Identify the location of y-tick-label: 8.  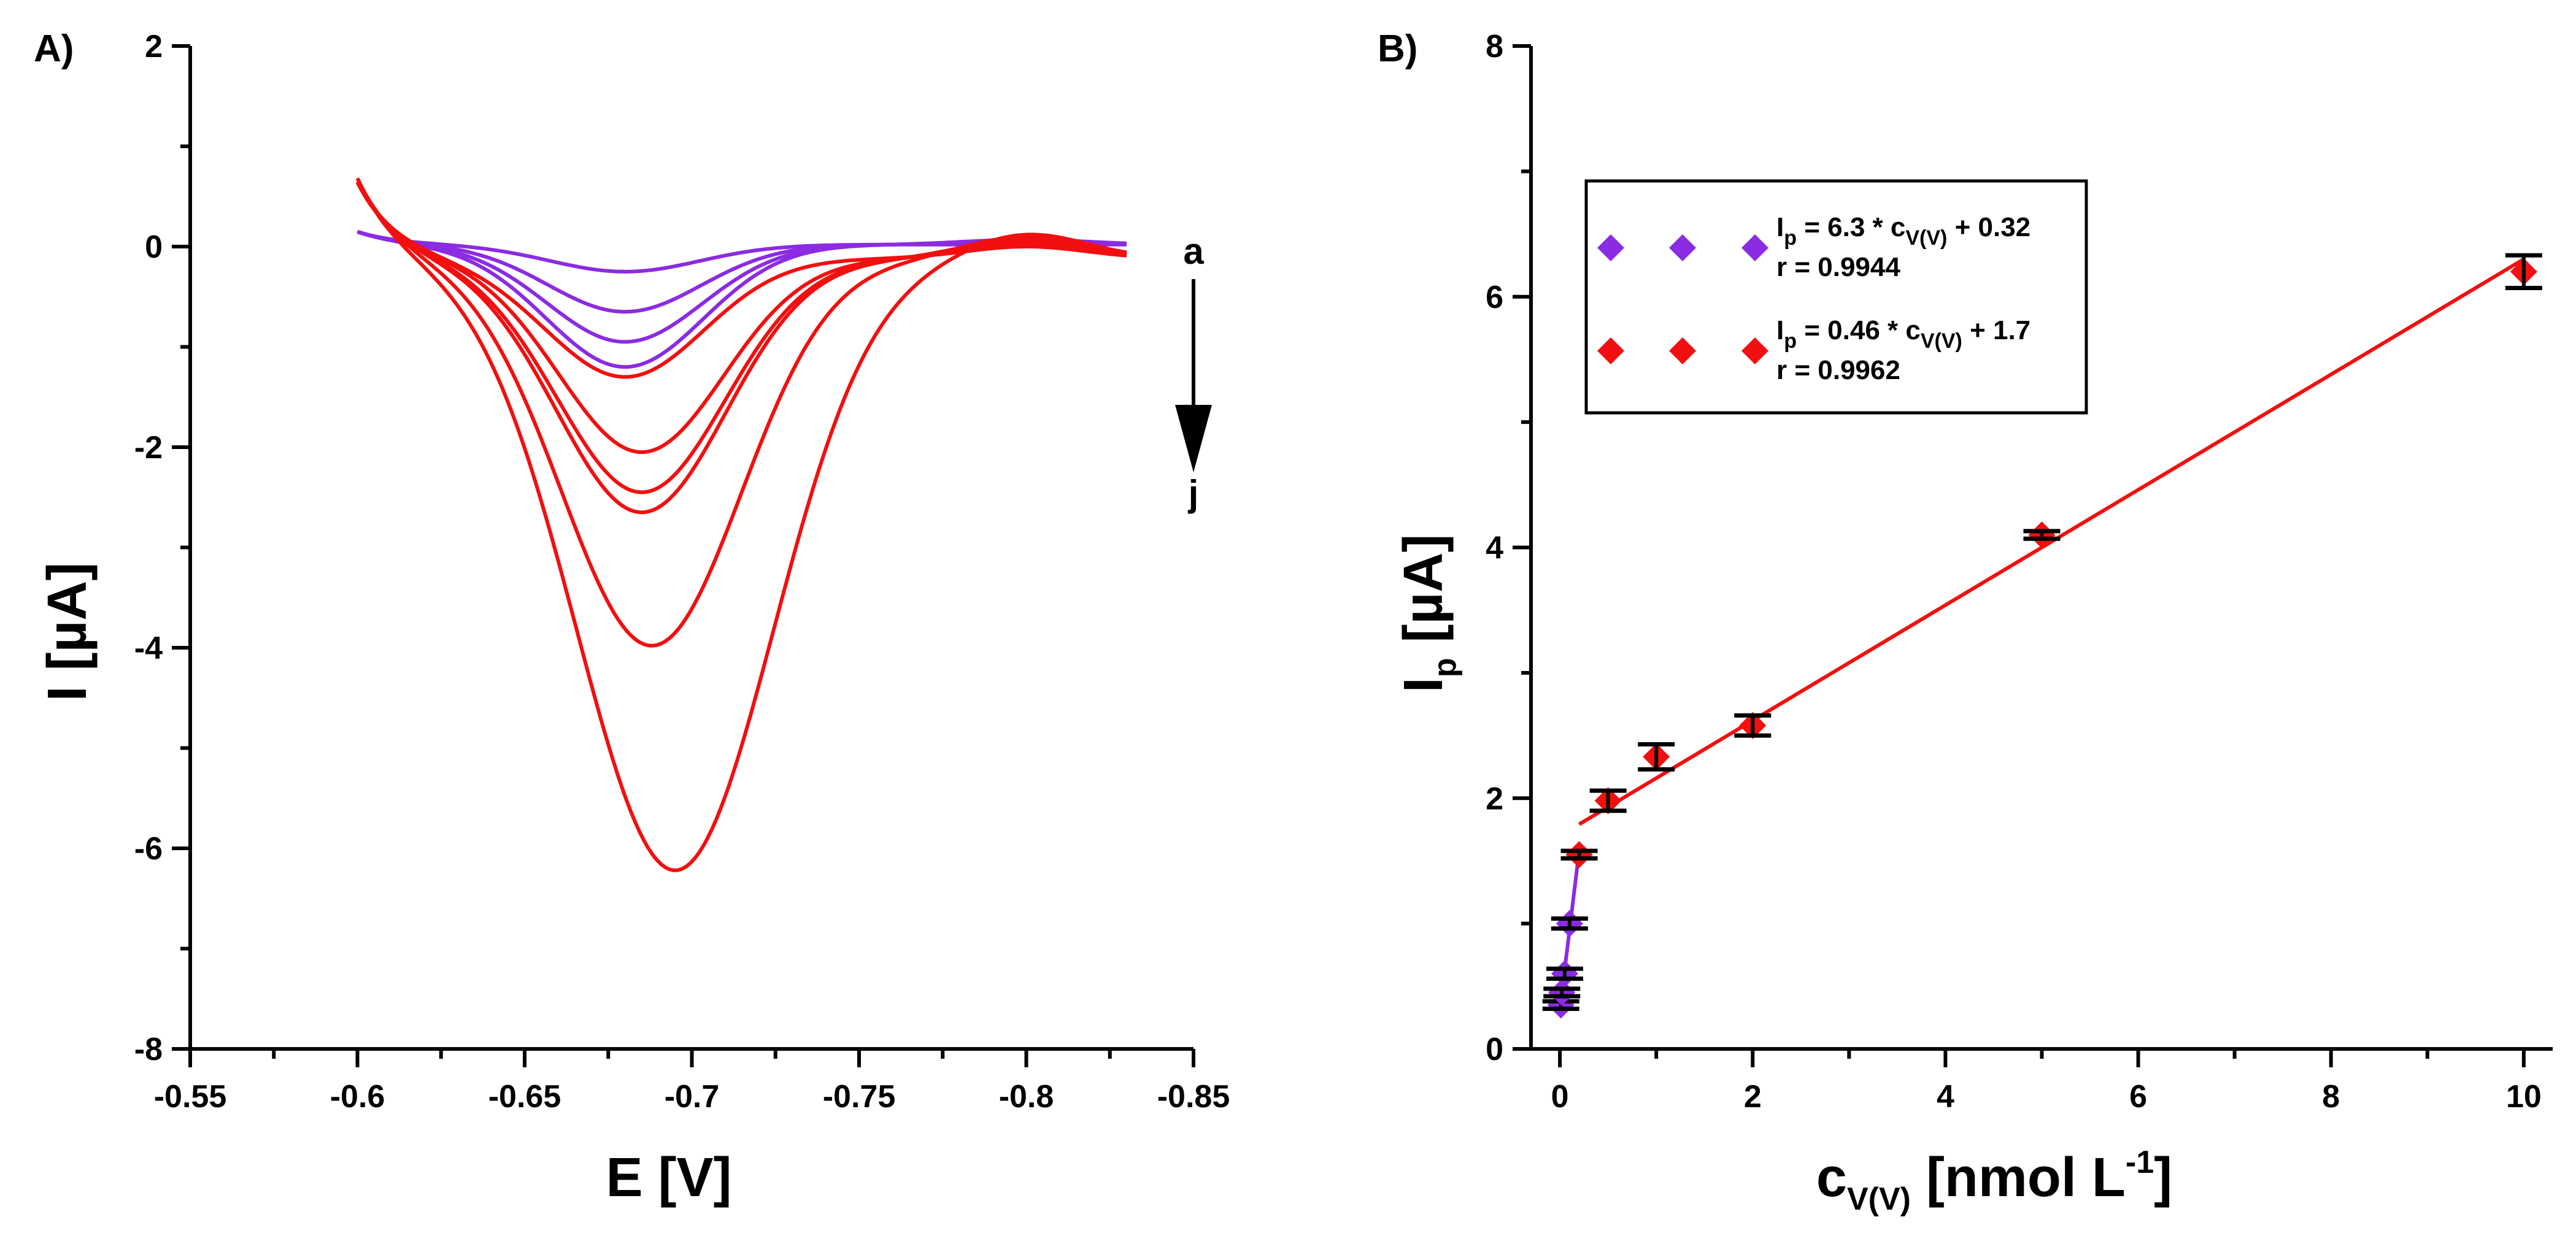
(1494, 46).